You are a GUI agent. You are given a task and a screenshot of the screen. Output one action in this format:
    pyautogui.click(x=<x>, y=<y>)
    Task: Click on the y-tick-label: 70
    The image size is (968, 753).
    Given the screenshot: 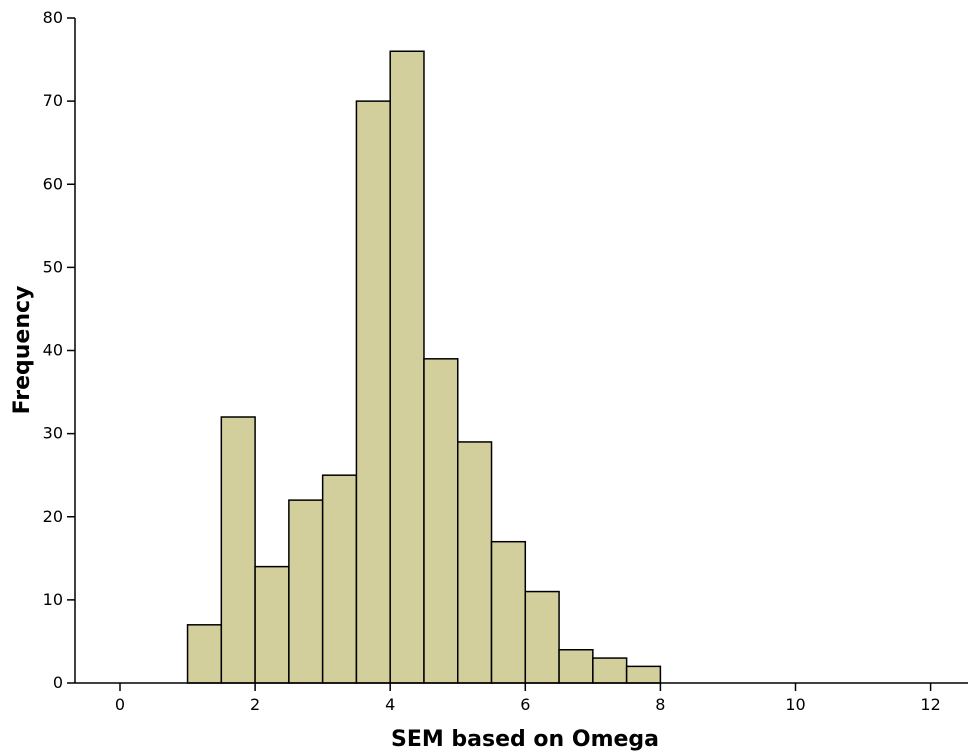 What is the action you would take?
    pyautogui.click(x=53, y=100)
    